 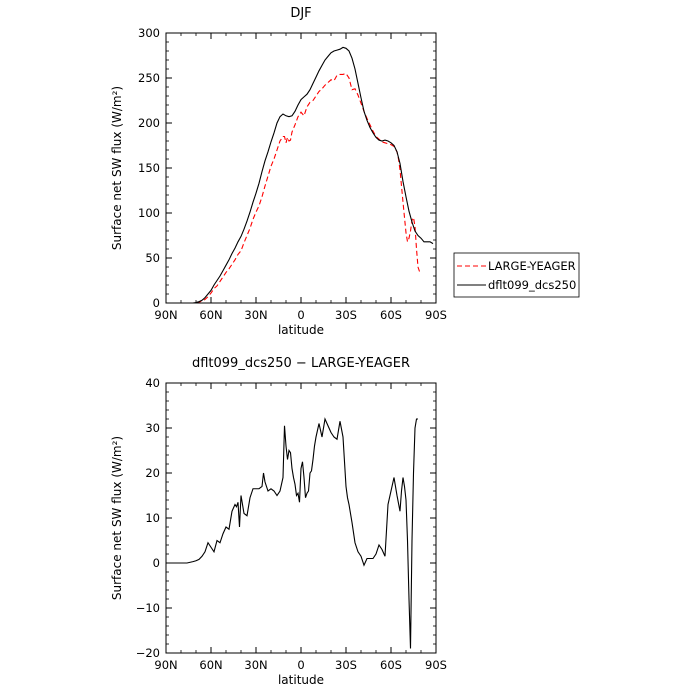 What do you see at coordinates (149, 123) in the screenshot?
I see `y-tick-label: 200` at bounding box center [149, 123].